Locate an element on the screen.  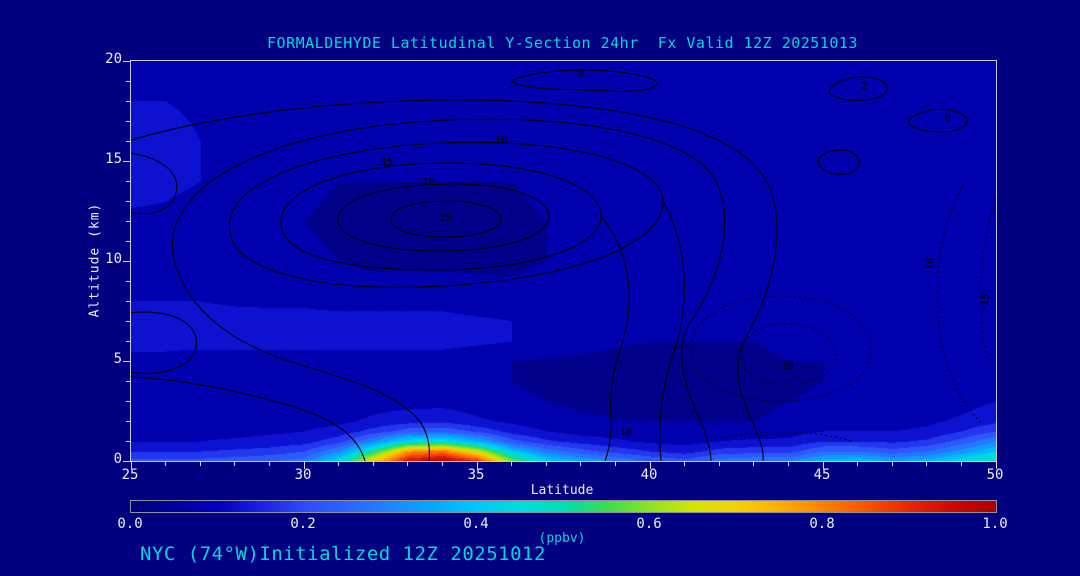
y-tick-label: 15 is located at coordinates (113, 159).